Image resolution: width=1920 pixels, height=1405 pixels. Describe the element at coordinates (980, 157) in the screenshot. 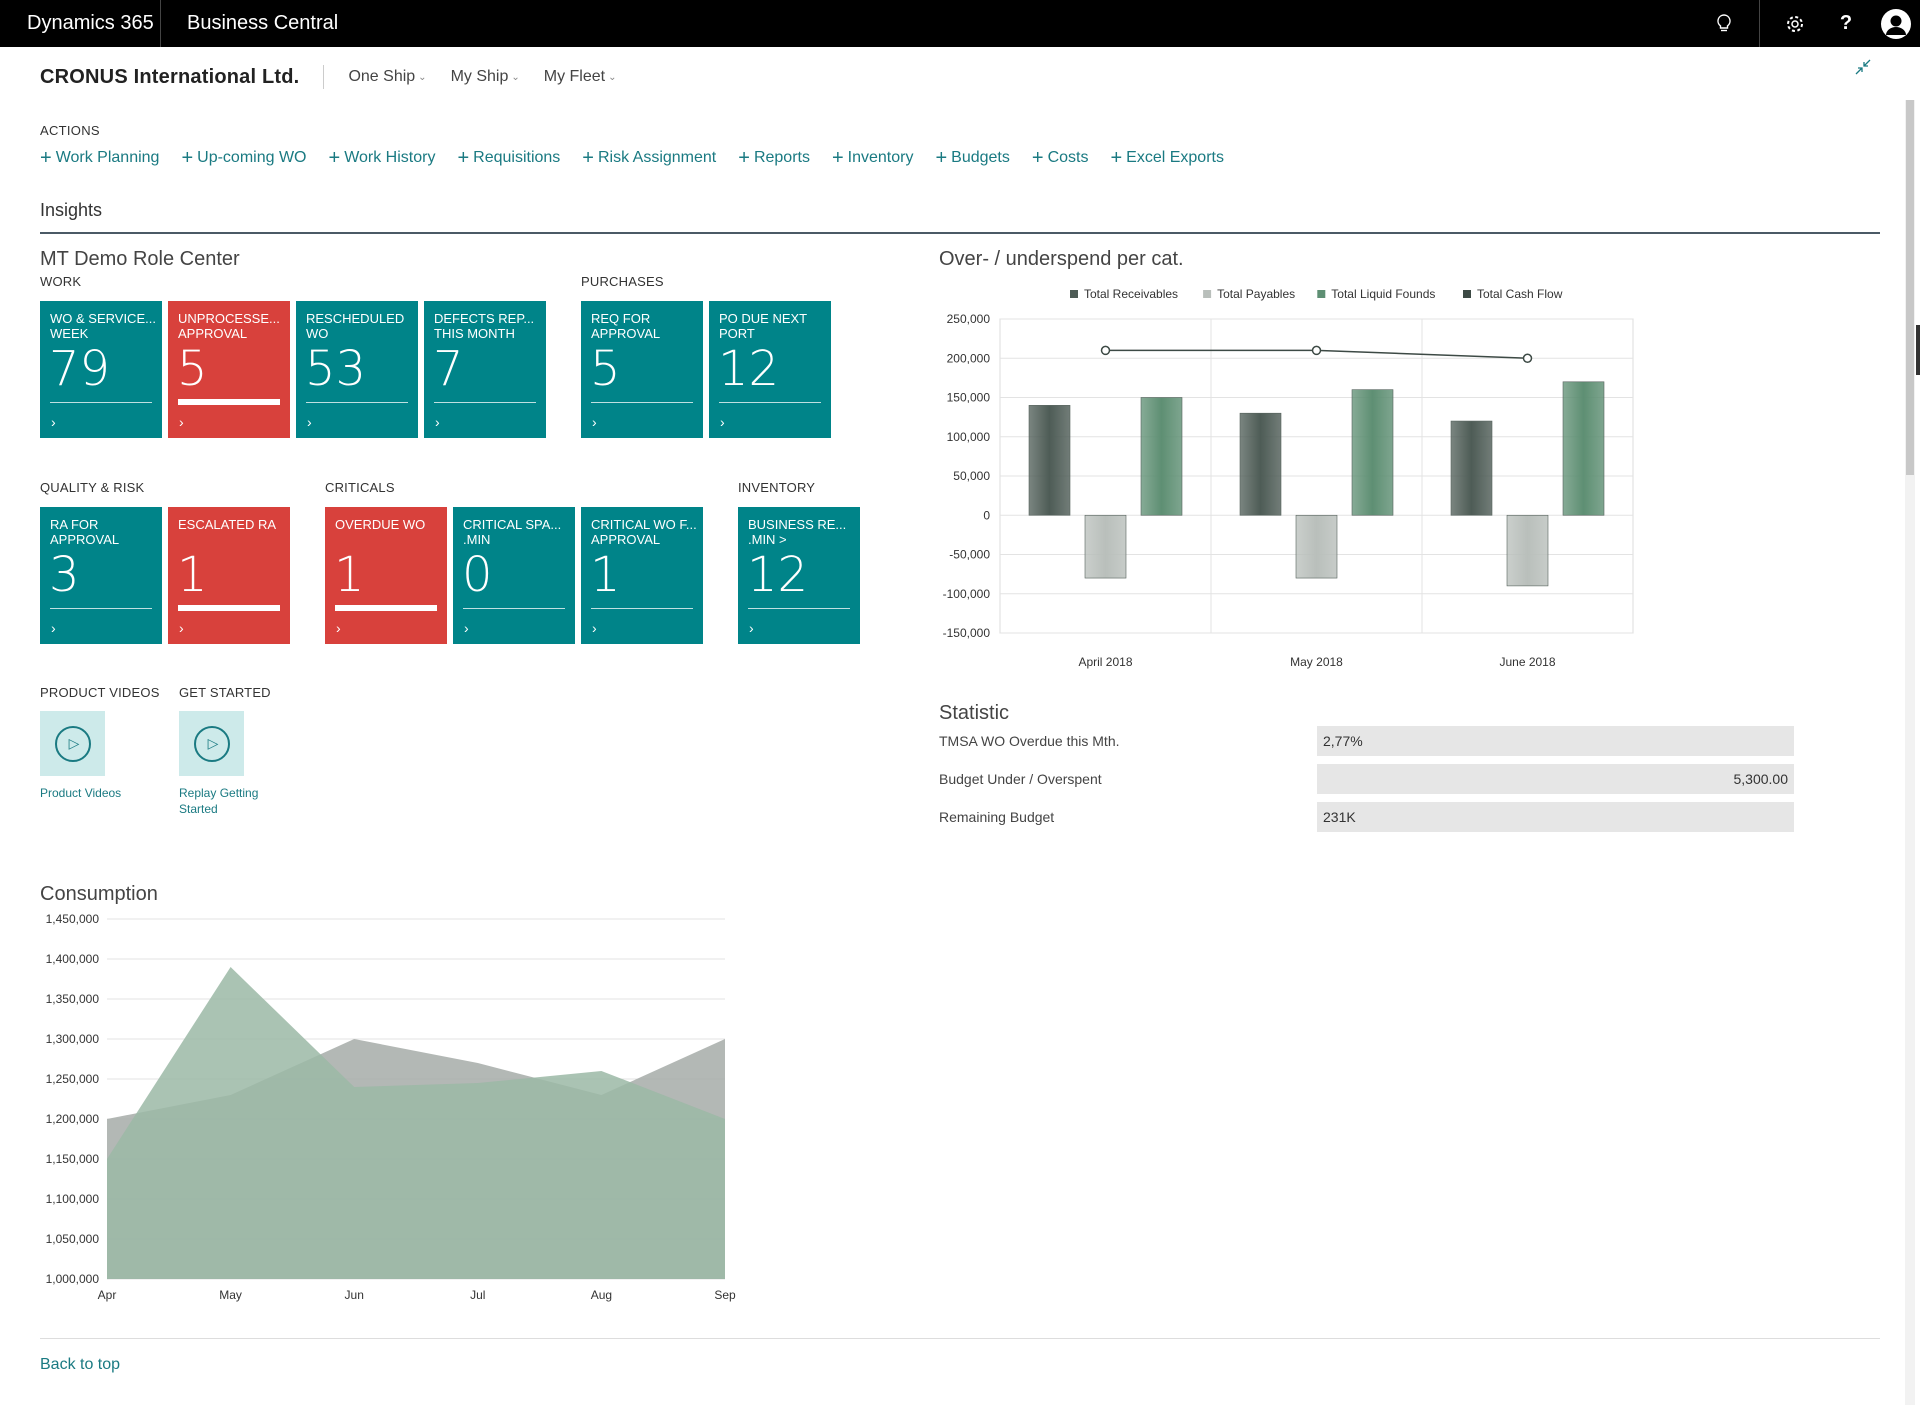

I see `action-label: Budgets` at that location.